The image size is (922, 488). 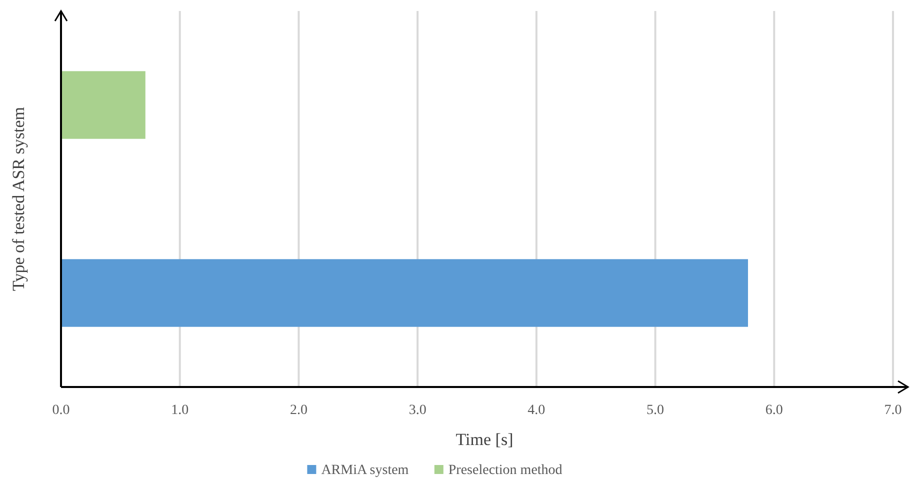 What do you see at coordinates (299, 410) in the screenshot?
I see `x-tick-label: 2.0` at bounding box center [299, 410].